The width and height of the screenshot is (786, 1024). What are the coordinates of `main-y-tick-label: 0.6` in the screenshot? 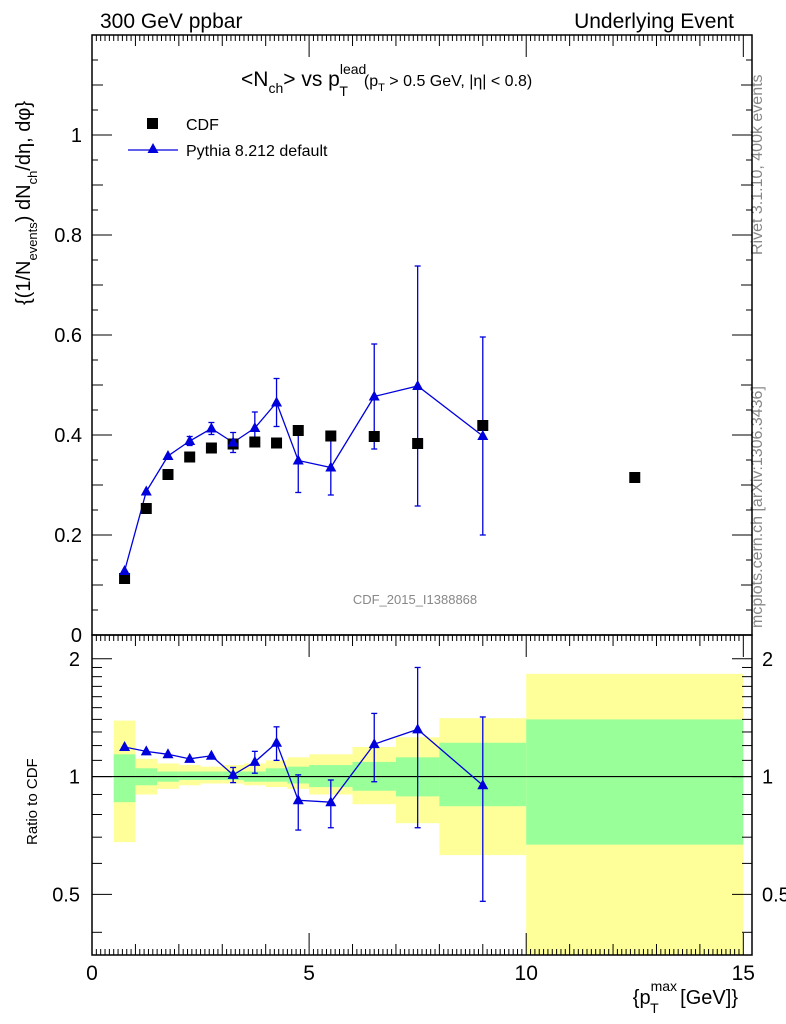 It's located at (68, 336).